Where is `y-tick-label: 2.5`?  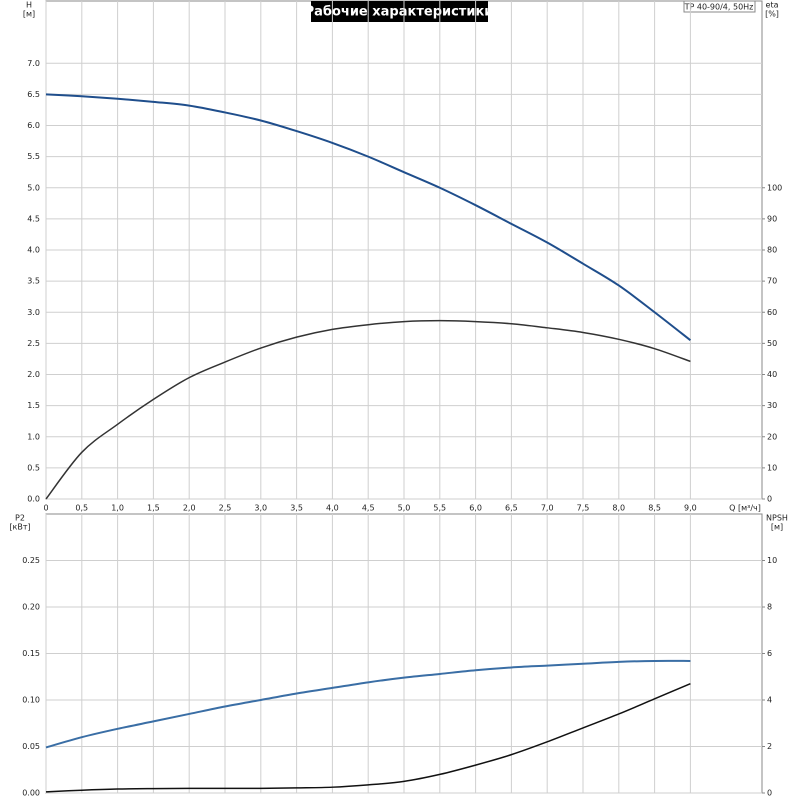
y-tick-label: 2.5 is located at coordinates (33, 343).